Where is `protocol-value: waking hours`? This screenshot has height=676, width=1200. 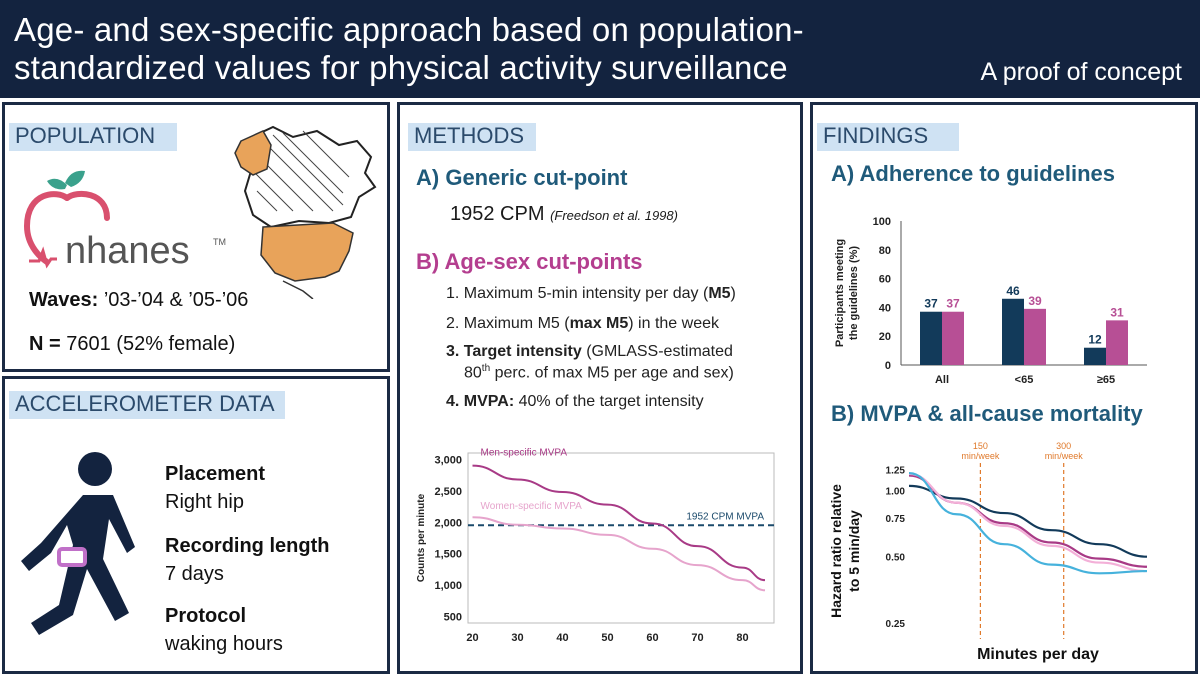 protocol-value: waking hours is located at coordinates (224, 644).